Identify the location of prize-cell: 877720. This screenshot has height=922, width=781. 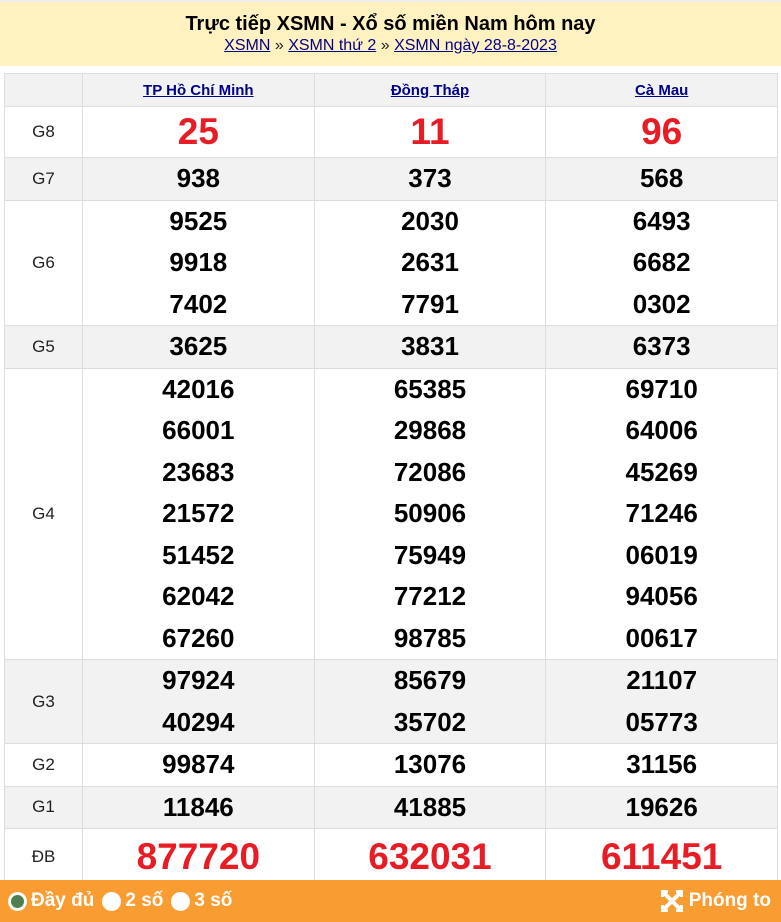
(198, 857).